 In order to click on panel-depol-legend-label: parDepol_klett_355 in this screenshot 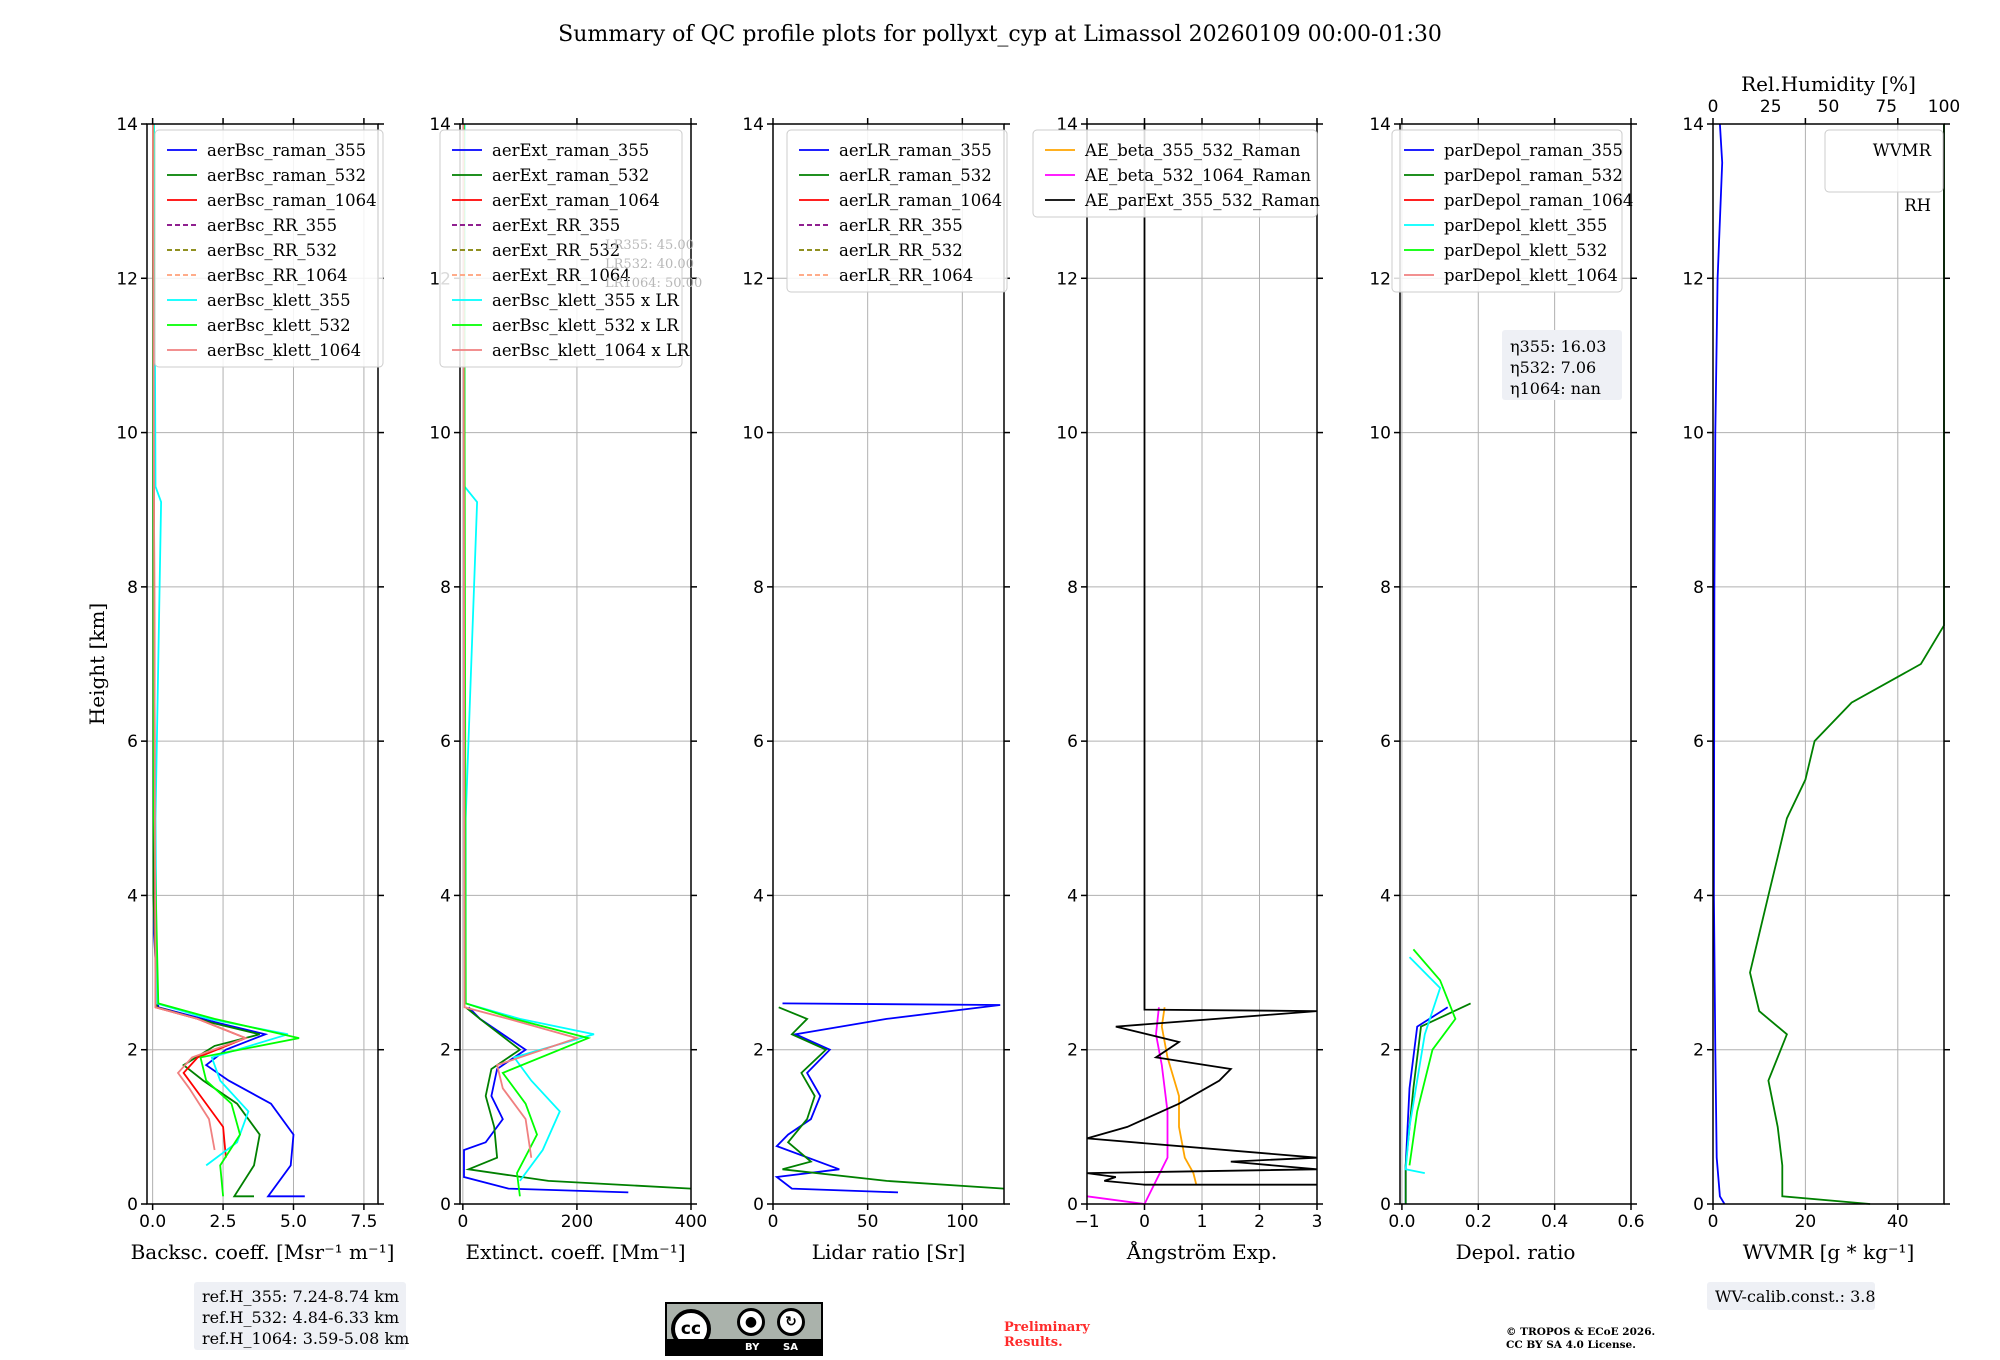, I will do `click(1525, 225)`.